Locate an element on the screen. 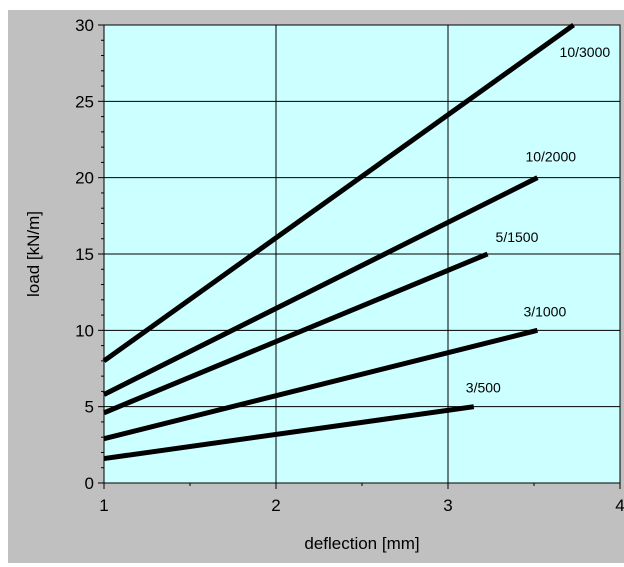 This screenshot has height=567, width=624. x-tick-label: 4 is located at coordinates (619, 505).